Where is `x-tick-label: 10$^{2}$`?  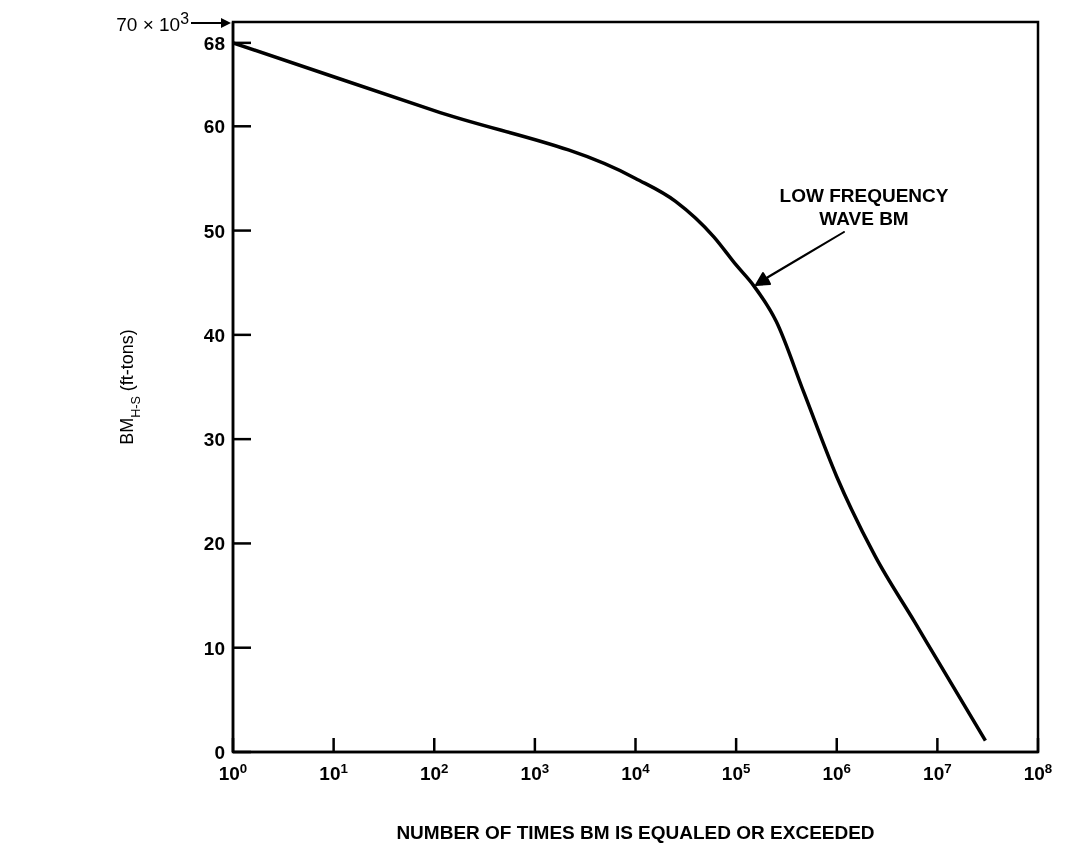
x-tick-label: 10$^{2}$ is located at coordinates (434, 772).